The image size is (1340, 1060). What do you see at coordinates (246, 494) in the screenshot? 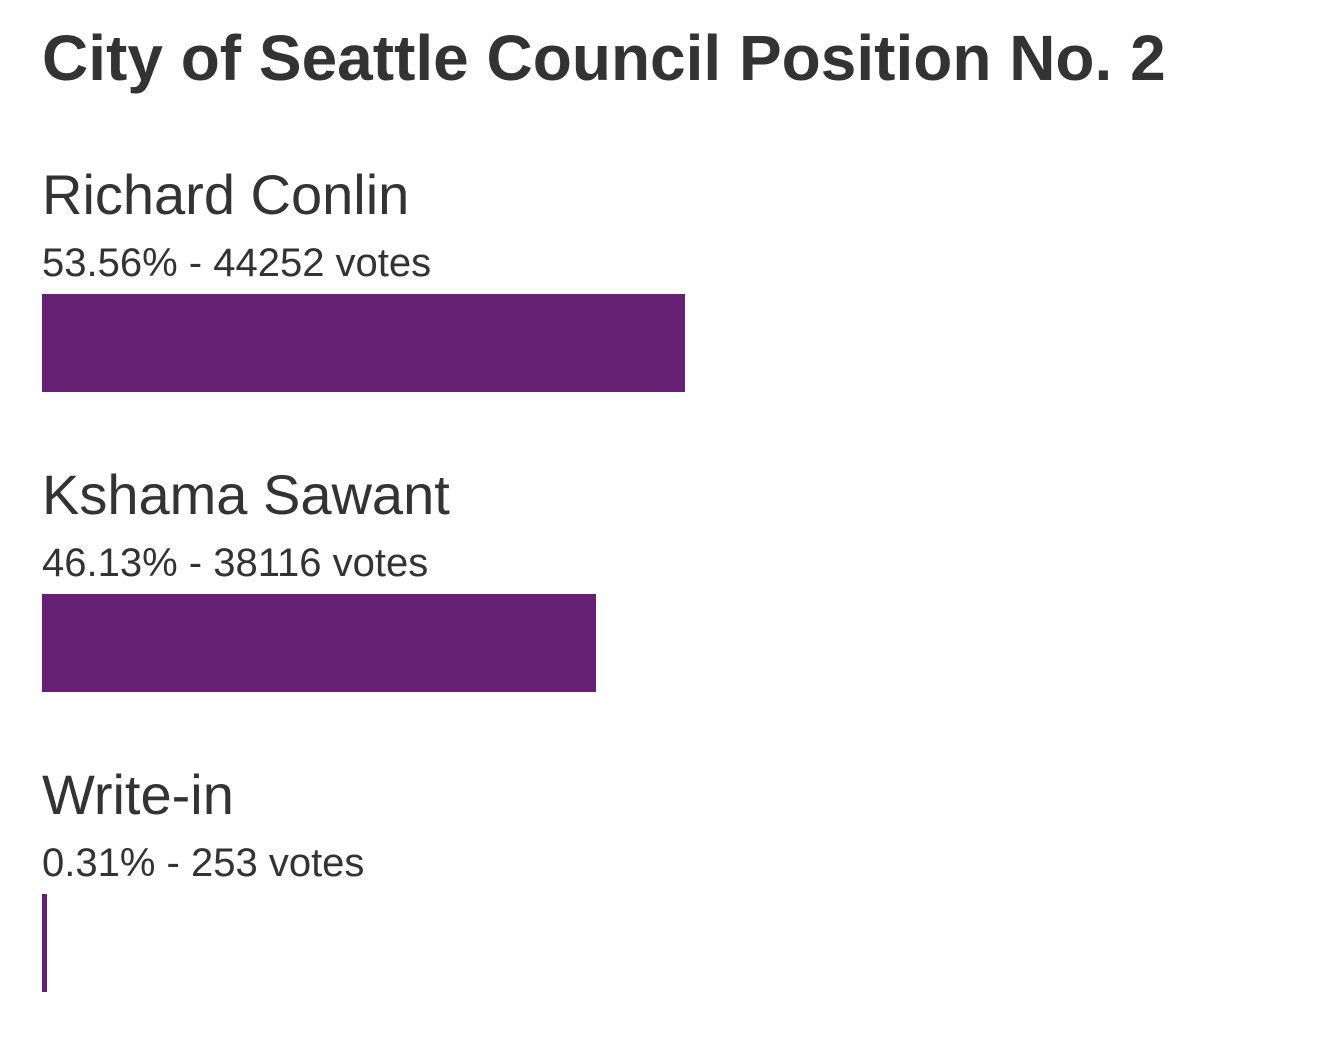
I see `candidate-name: Kshama Sawant` at bounding box center [246, 494].